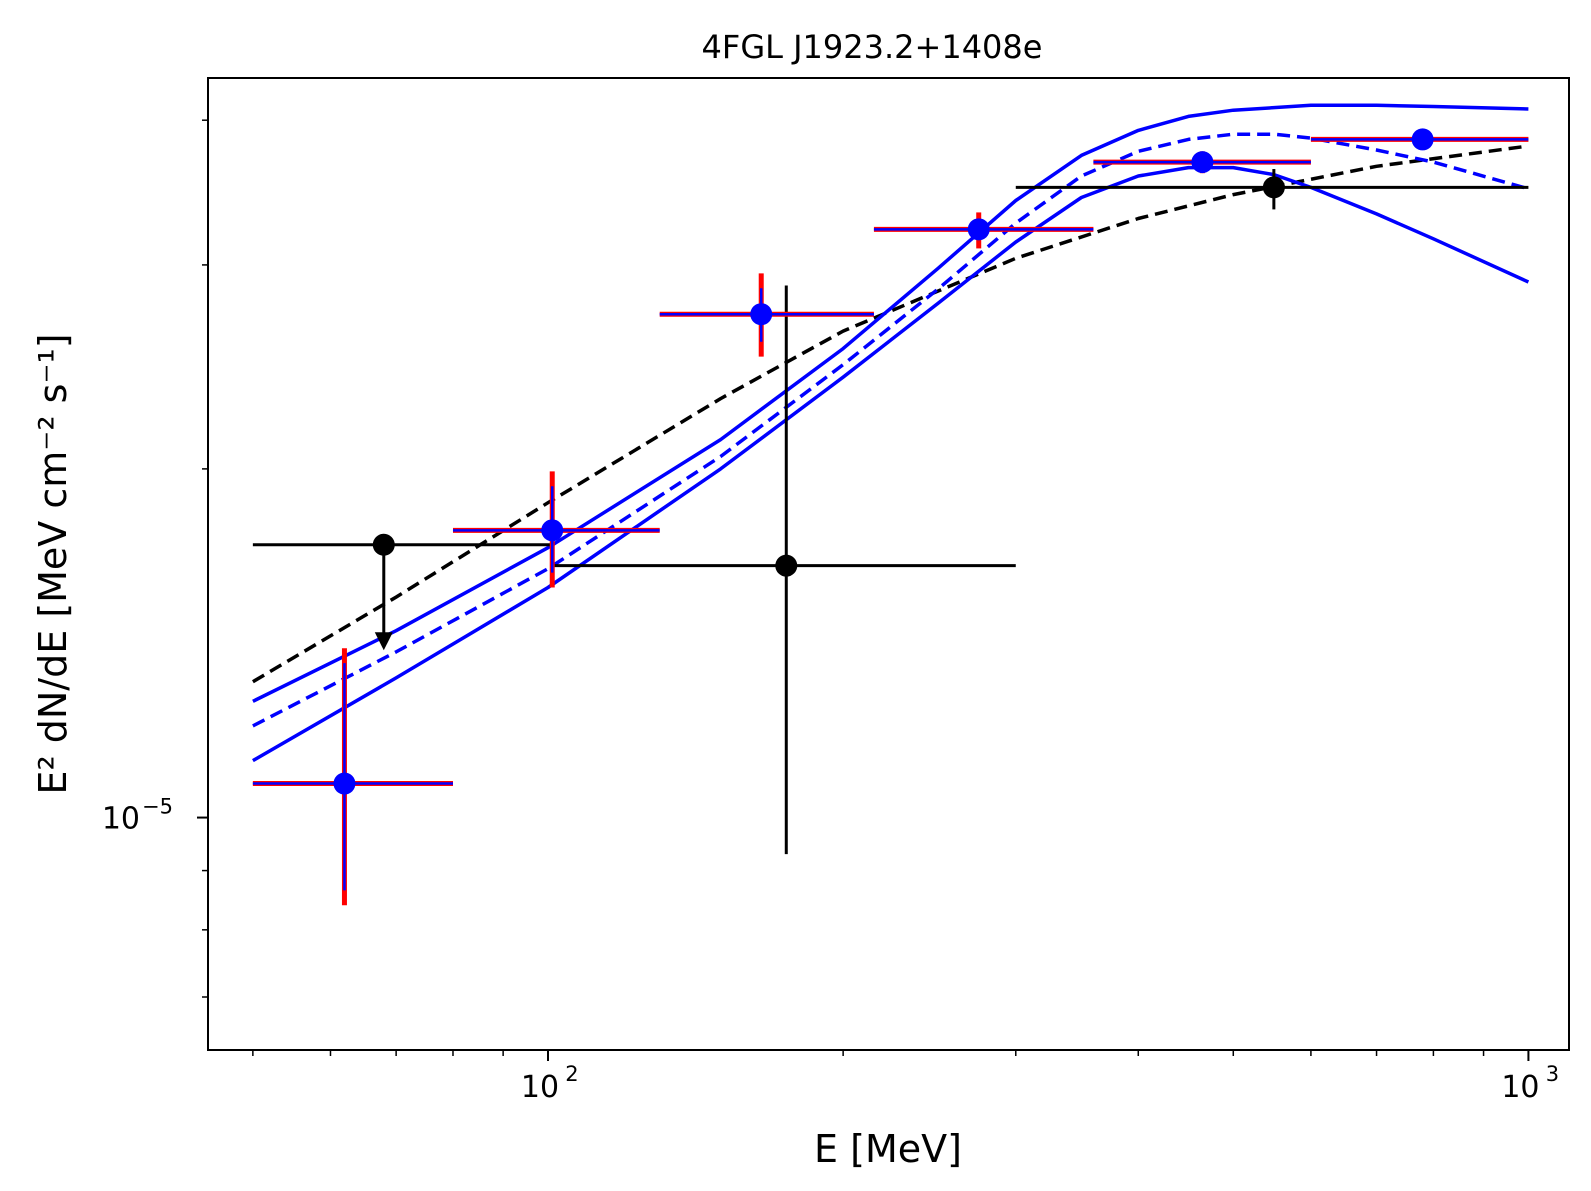 The image size is (1591, 1191). What do you see at coordinates (571, 1074) in the screenshot?
I see `x-tick-label-exponent: 2` at bounding box center [571, 1074].